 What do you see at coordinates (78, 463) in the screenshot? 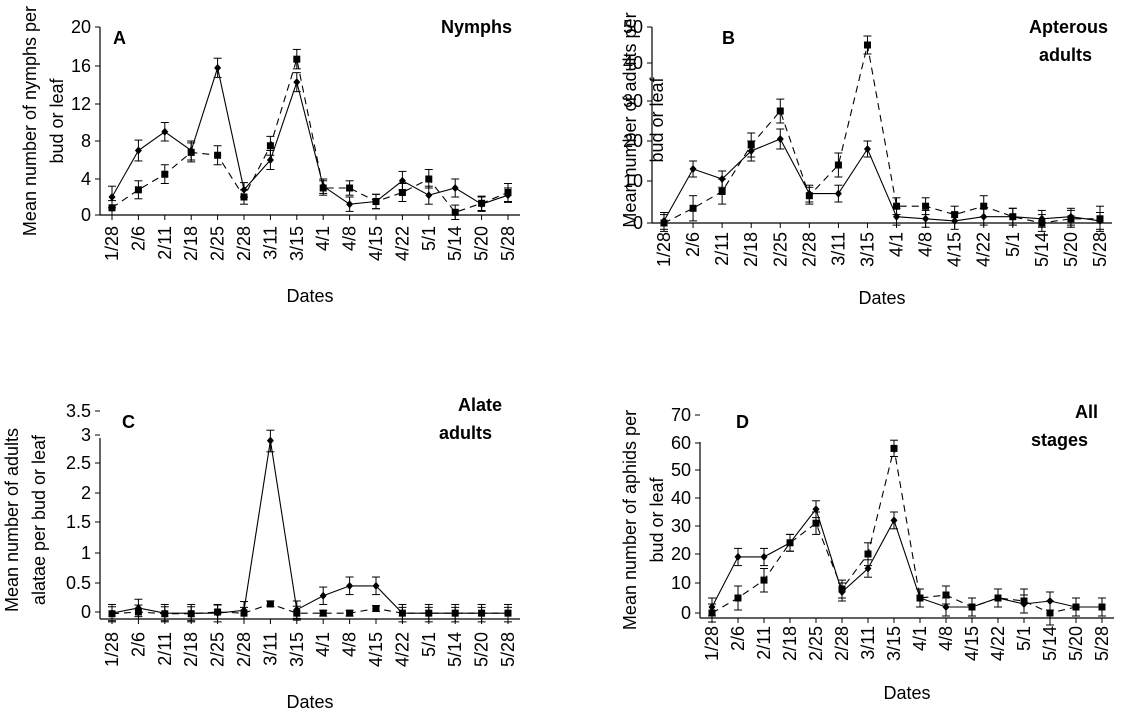
I see `y-tick-label: 2.5` at bounding box center [78, 463].